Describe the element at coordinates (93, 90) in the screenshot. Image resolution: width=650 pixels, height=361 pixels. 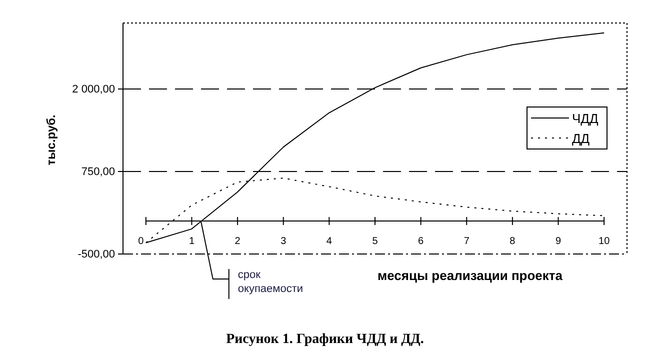
I see `y-tick-label: 2 000,00` at that location.